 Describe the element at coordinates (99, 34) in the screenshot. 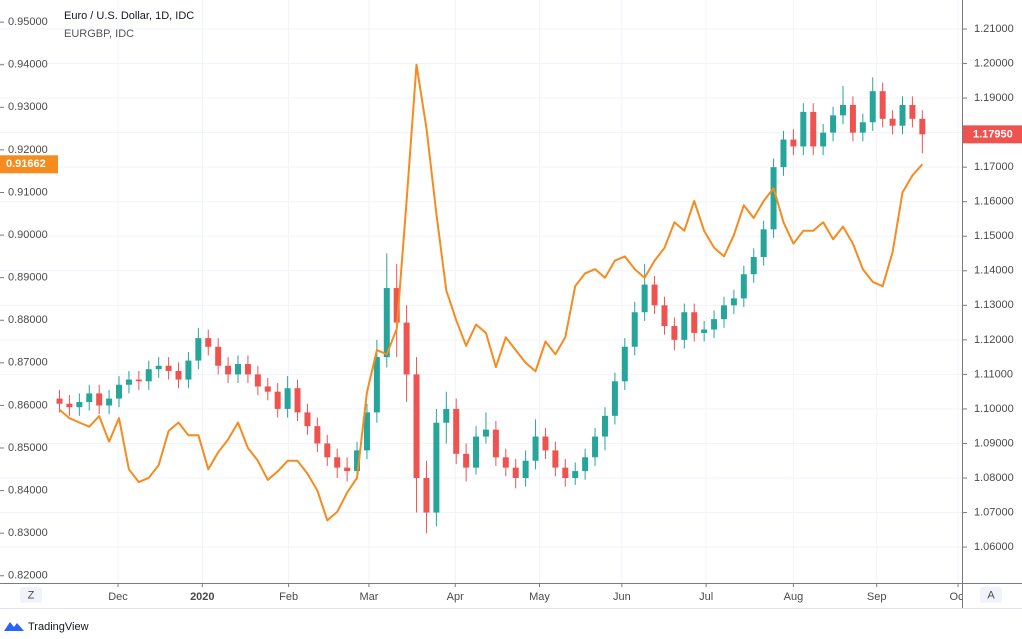

I see `legend-compare: EURGBP, IDC` at that location.